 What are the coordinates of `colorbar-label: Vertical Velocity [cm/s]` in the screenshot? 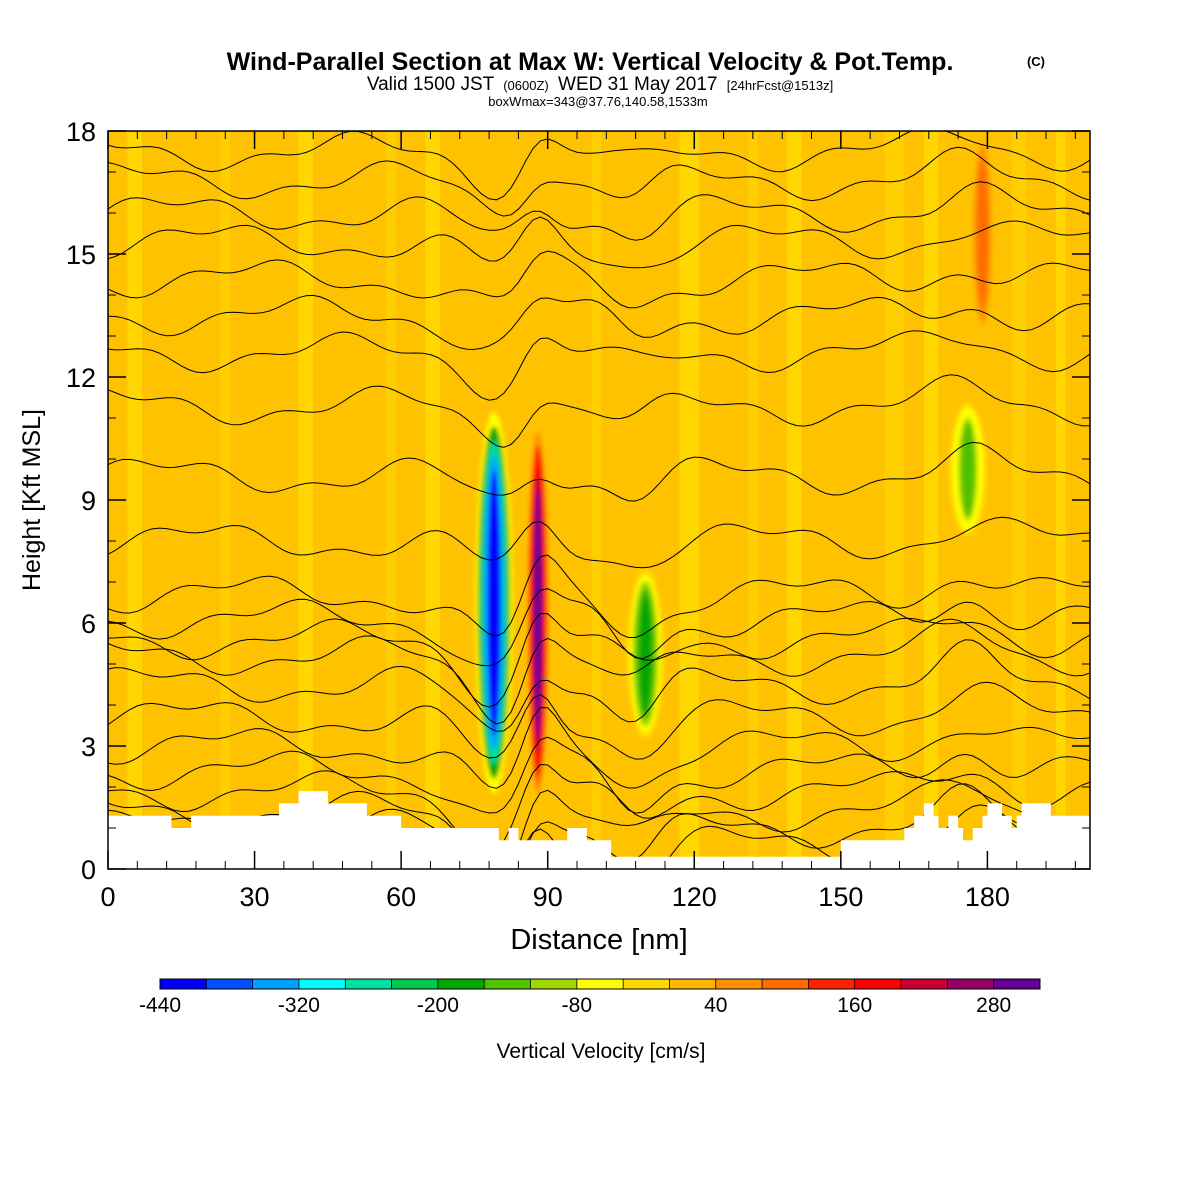 It's located at (601, 1051).